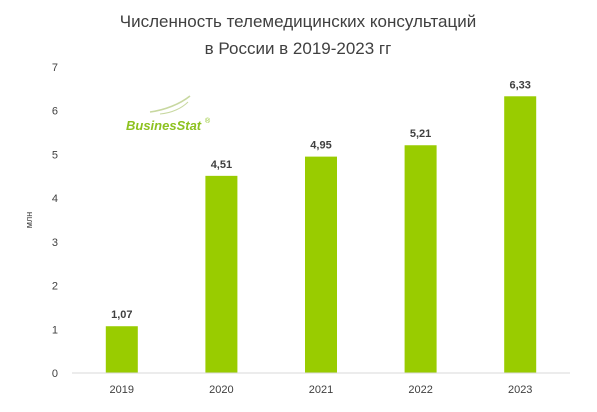 The image size is (597, 412). Describe the element at coordinates (121, 349) in the screenshot. I see `bar-2019` at that location.